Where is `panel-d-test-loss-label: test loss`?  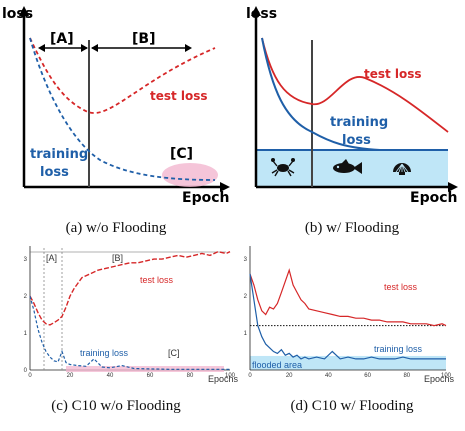 panel-d-test-loss-label: test loss is located at coordinates (401, 287).